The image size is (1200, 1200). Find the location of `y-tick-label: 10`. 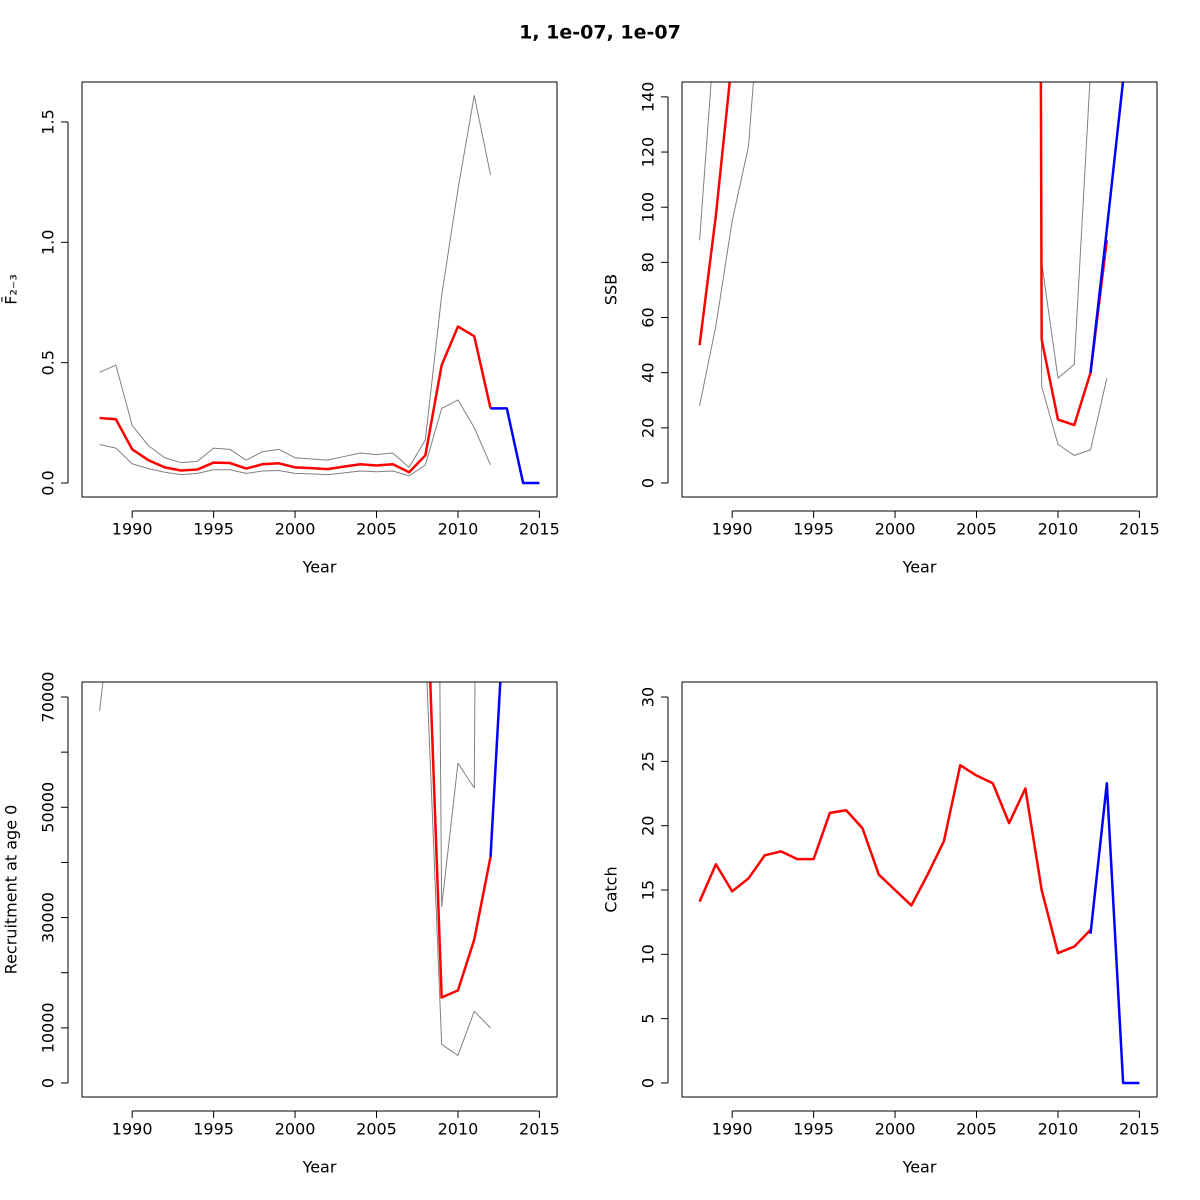

y-tick-label: 10 is located at coordinates (648, 954).